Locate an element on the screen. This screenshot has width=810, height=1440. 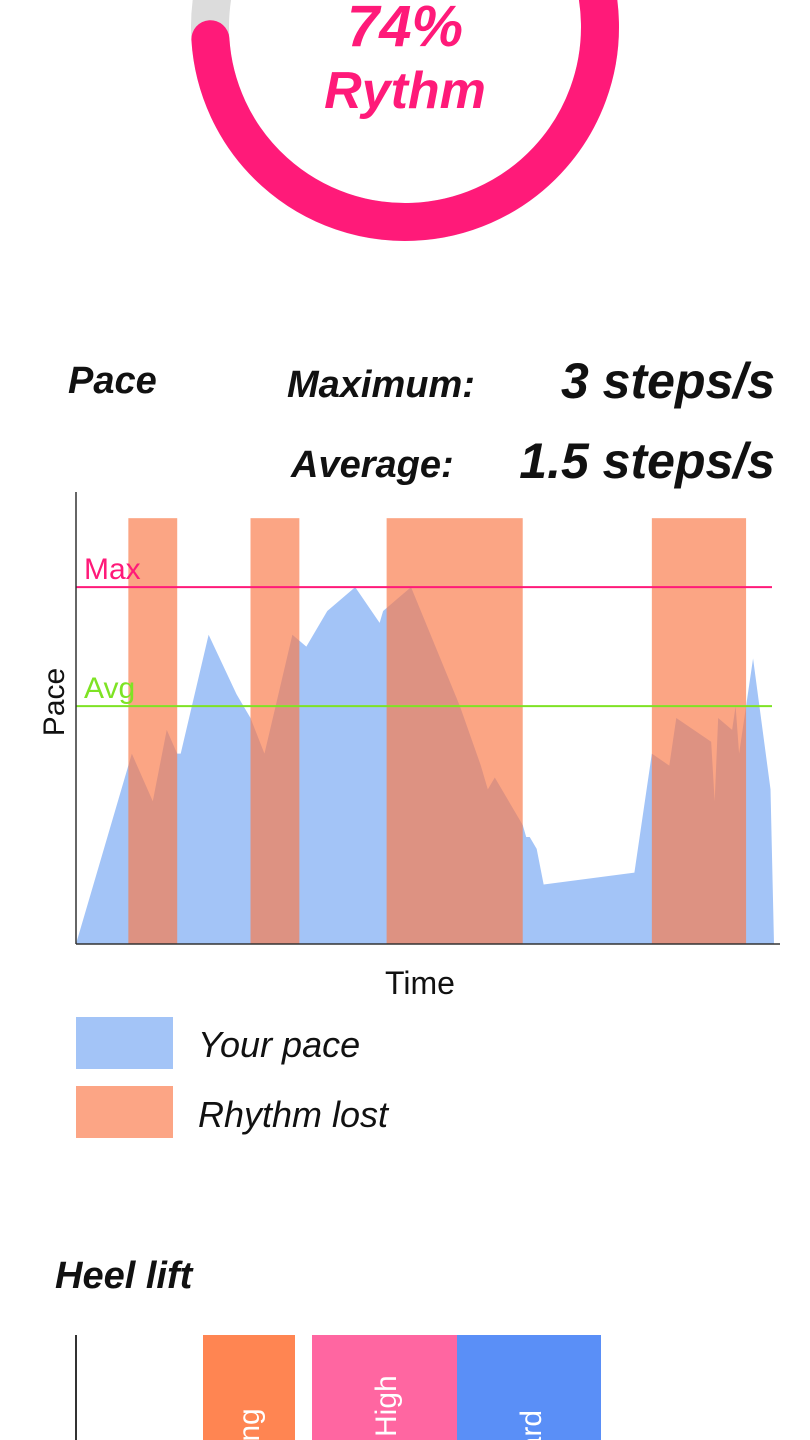
heel-lift-bar-label: High is located at coordinates (386, 1406).